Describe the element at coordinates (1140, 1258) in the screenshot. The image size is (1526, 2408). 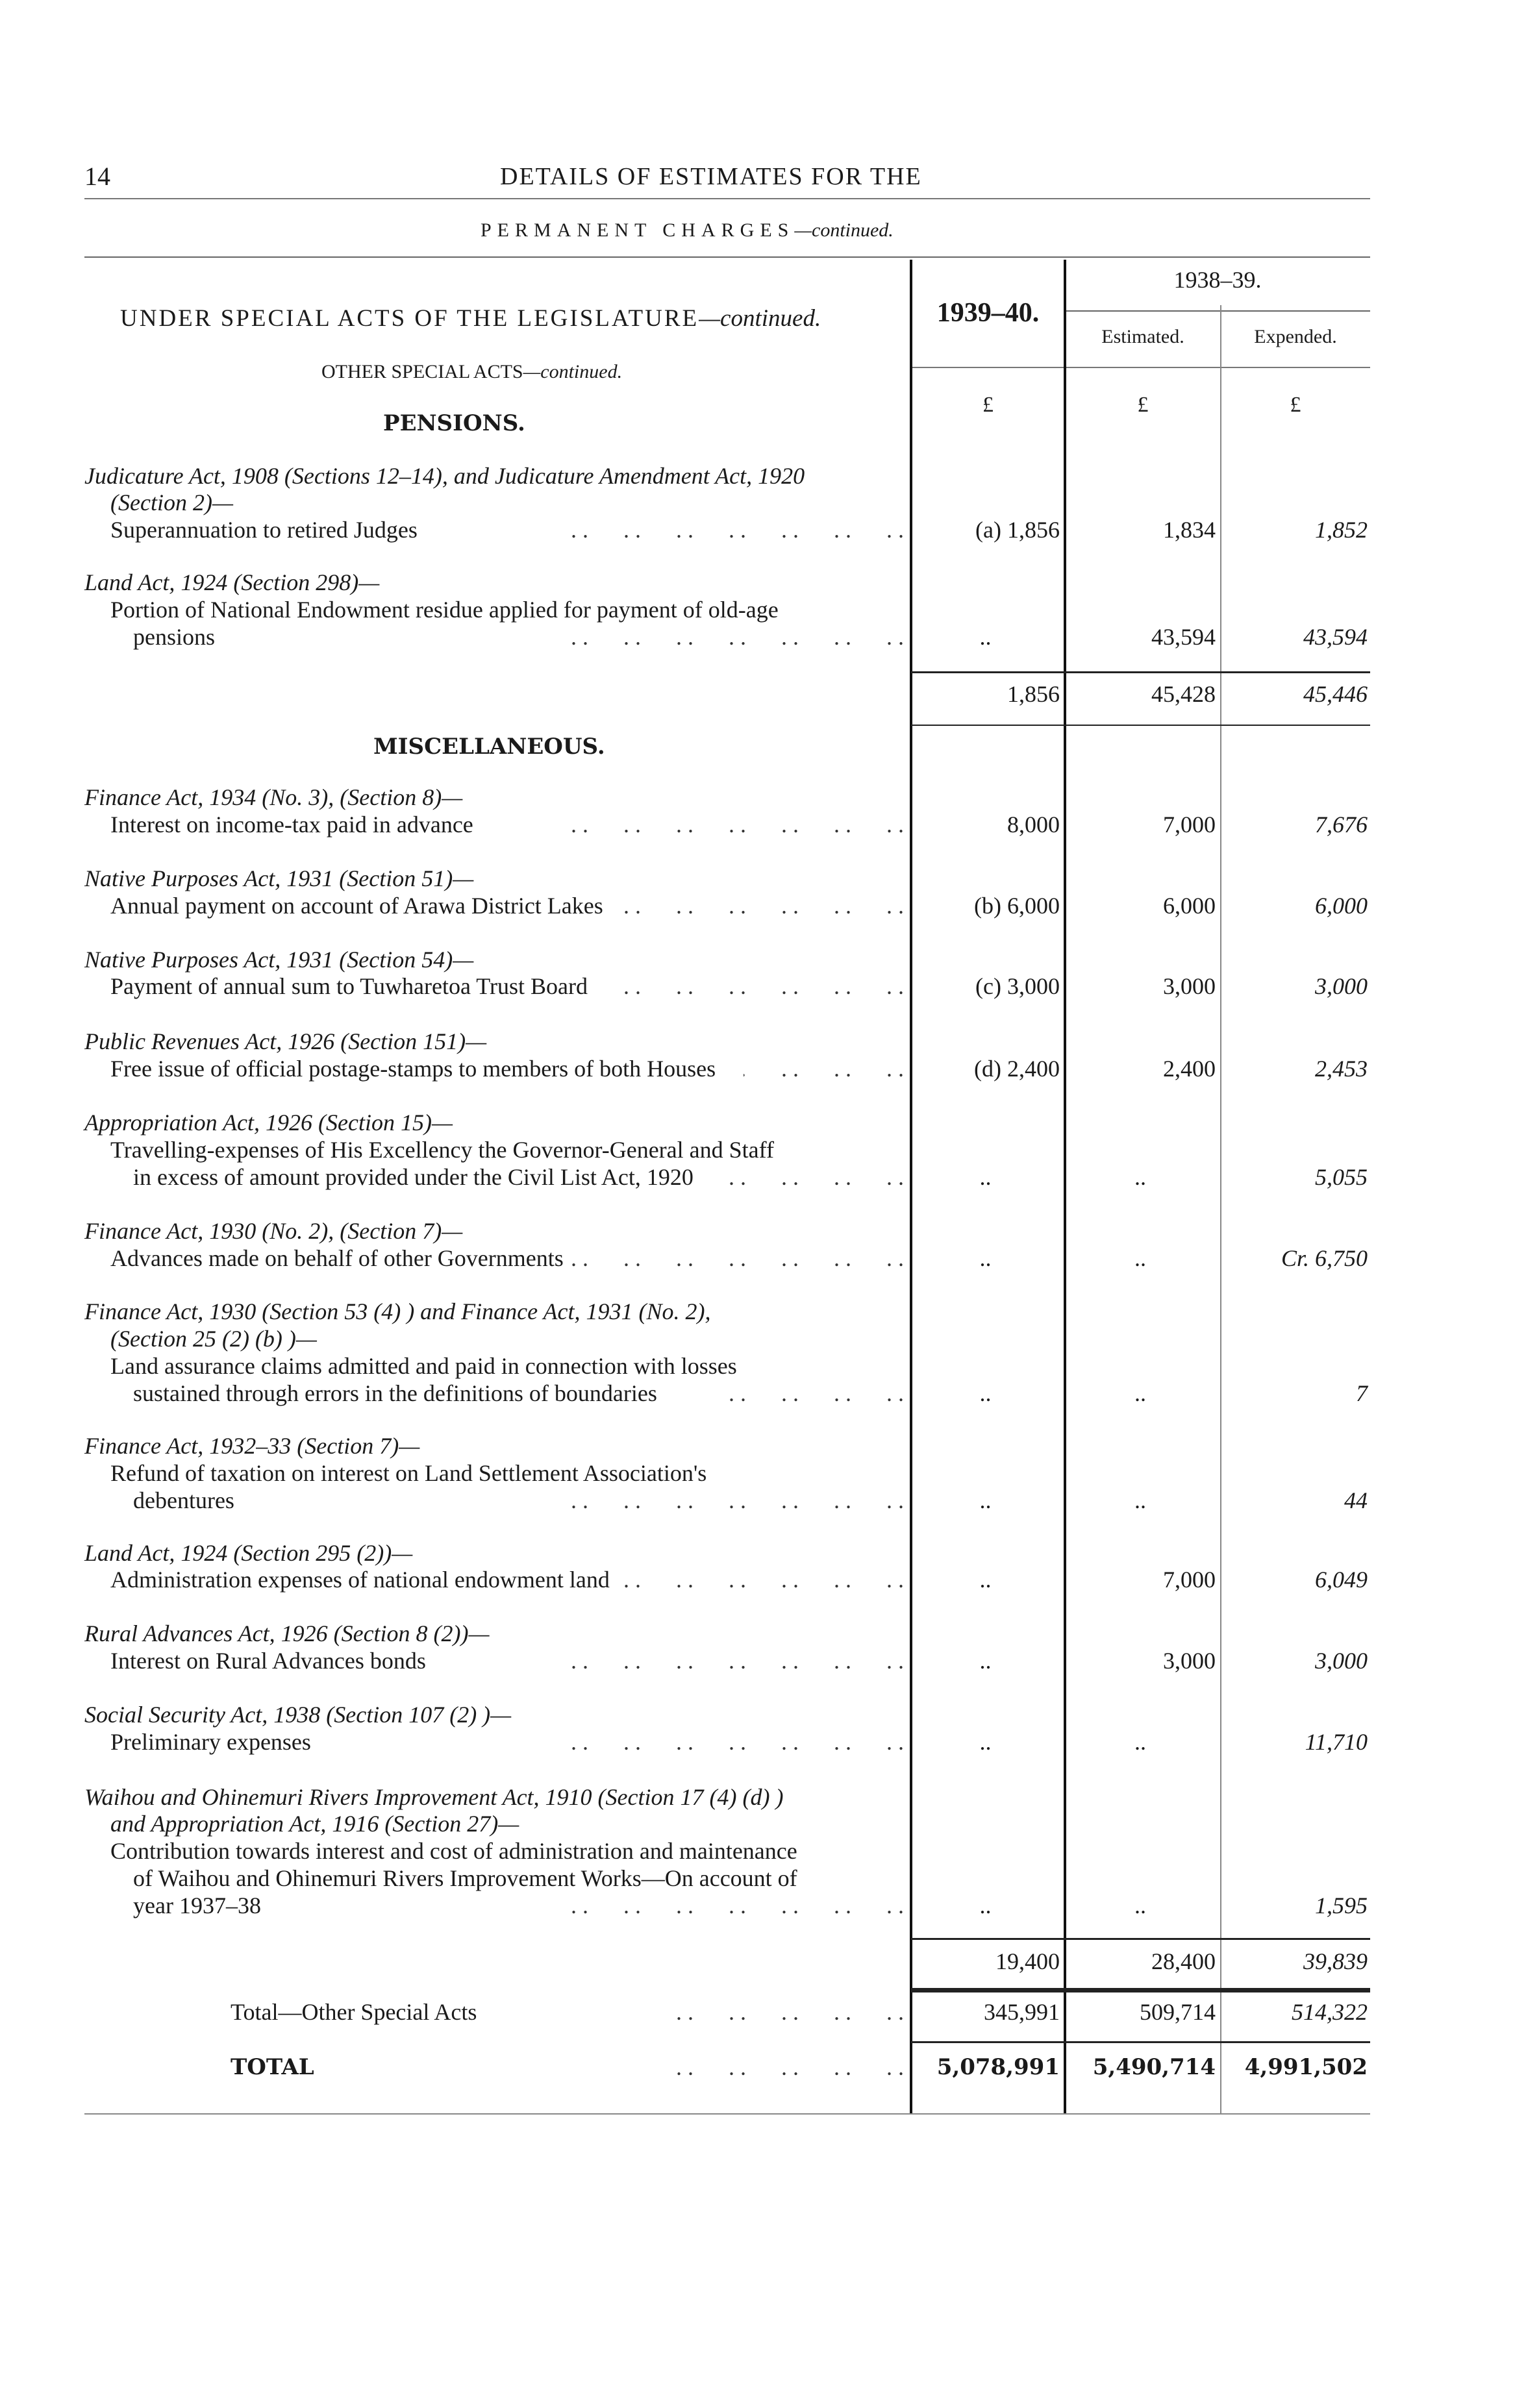
I see `entry-7-est: ..` at that location.